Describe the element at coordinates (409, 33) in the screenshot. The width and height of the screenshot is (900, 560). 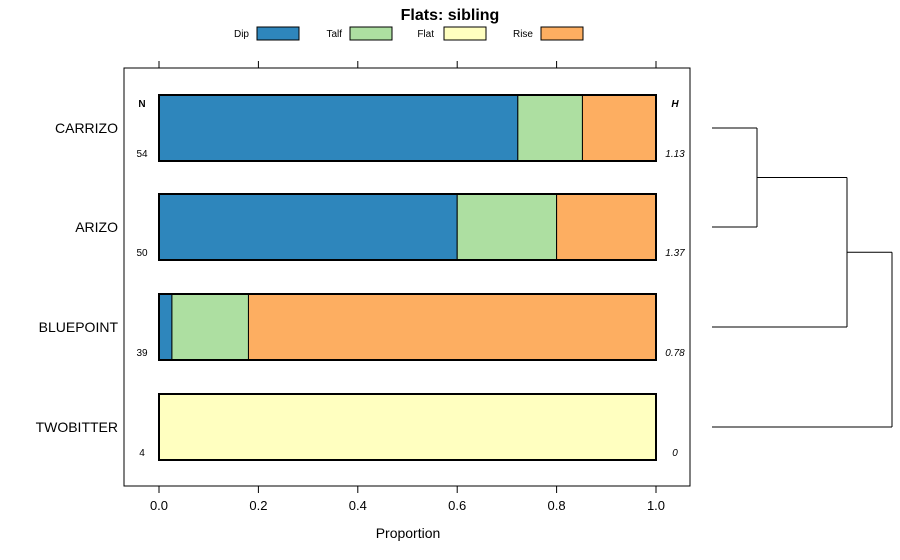
I see `legend: Dip Talf Flat Rise` at that location.